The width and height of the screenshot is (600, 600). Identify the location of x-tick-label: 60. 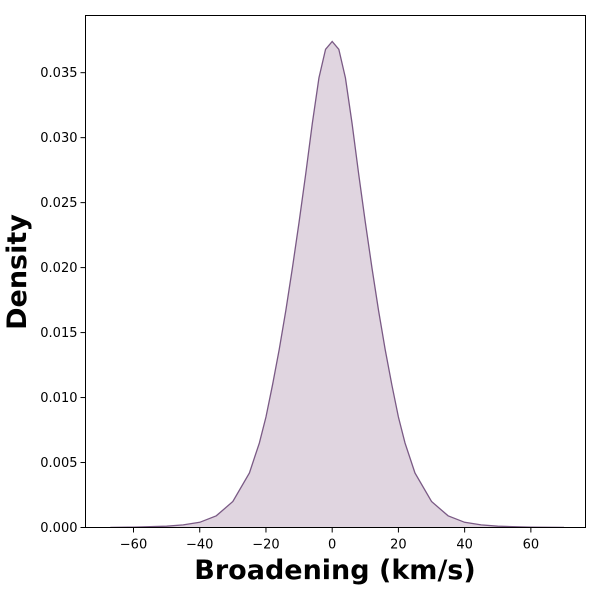
(531, 545).